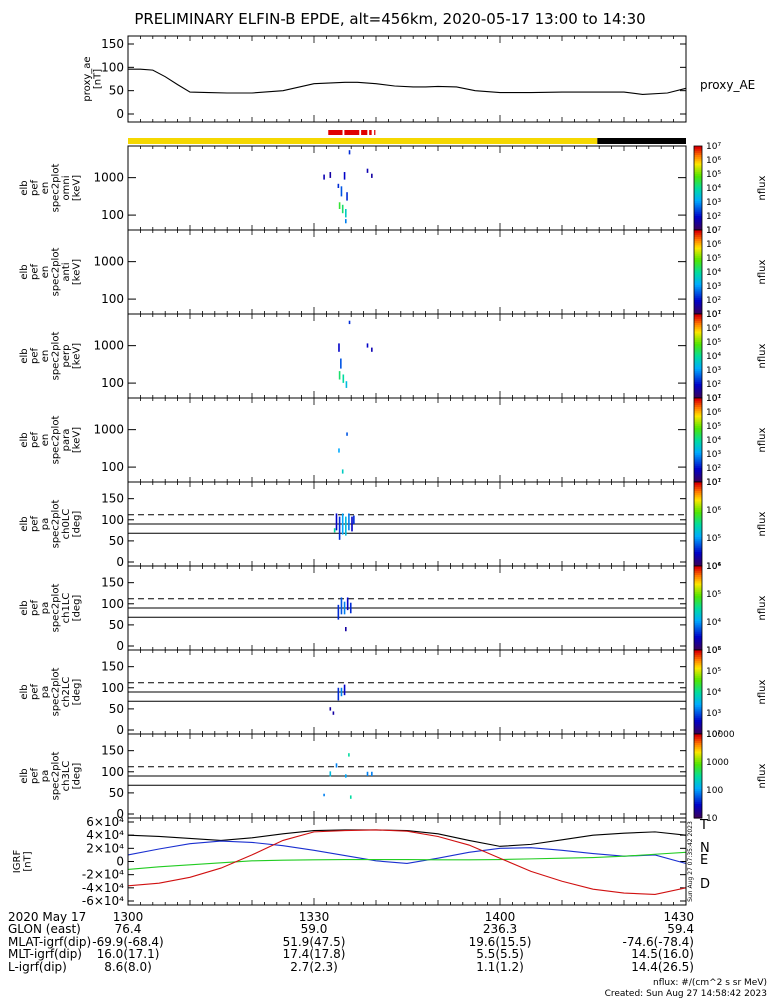 The image size is (775, 1000). What do you see at coordinates (105, 848) in the screenshot?
I see `ytick-label: 2×10⁴` at bounding box center [105, 848].